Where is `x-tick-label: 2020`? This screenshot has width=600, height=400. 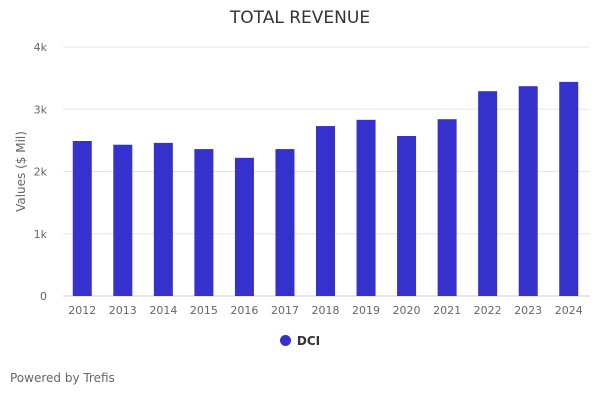
x-tick-label: 2020 is located at coordinates (407, 310).